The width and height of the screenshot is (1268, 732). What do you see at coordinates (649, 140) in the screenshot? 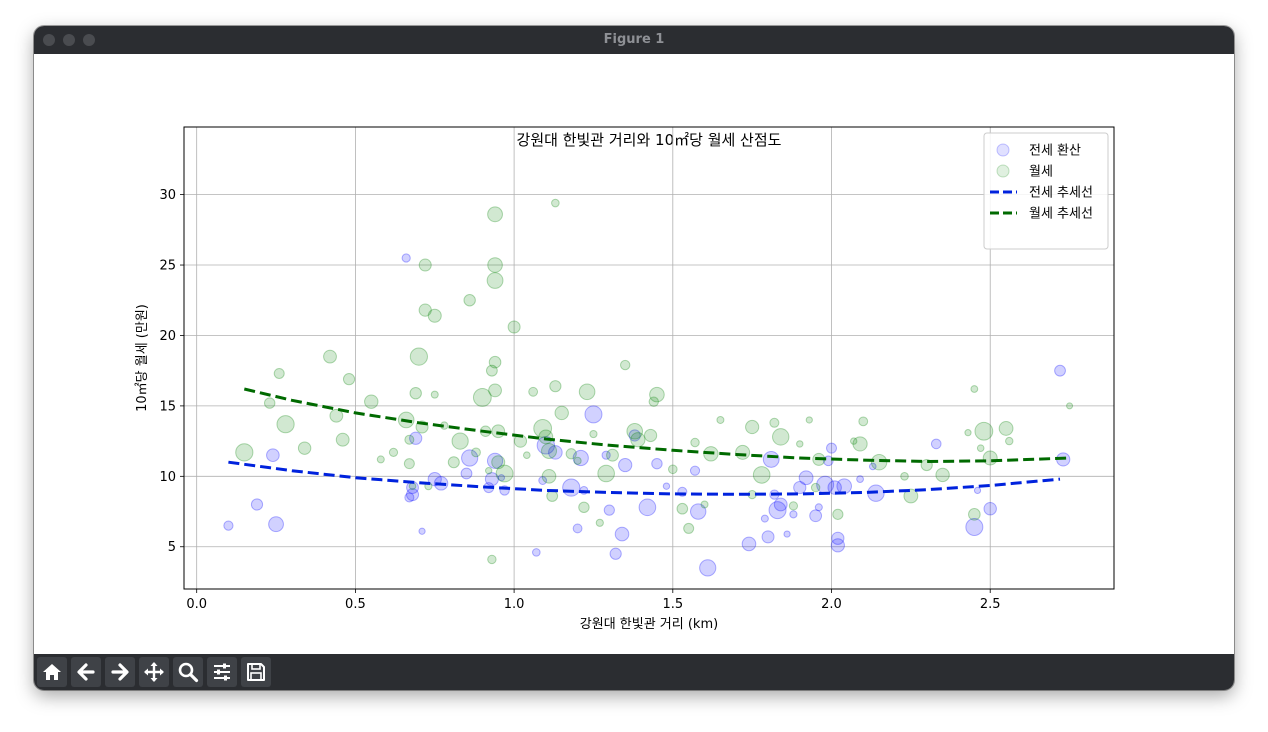
I see `chart-title: 강원대 한빛관 거리와 10㎡당 월세 산점도` at bounding box center [649, 140].